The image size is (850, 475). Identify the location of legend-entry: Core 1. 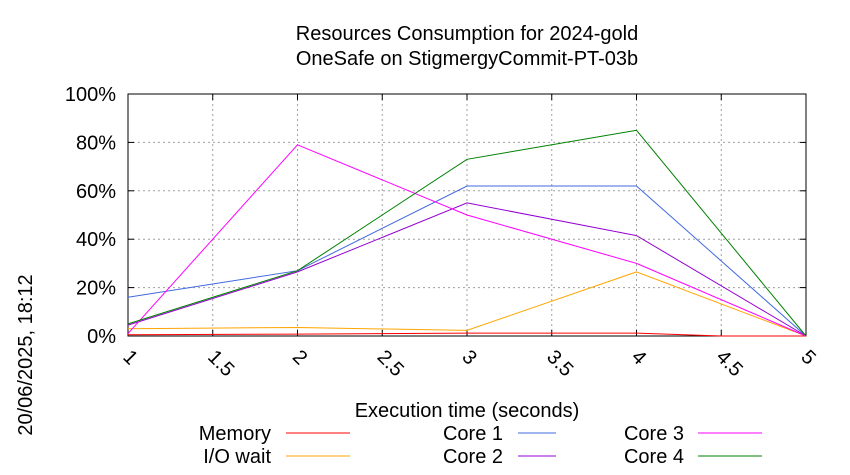
(499, 434).